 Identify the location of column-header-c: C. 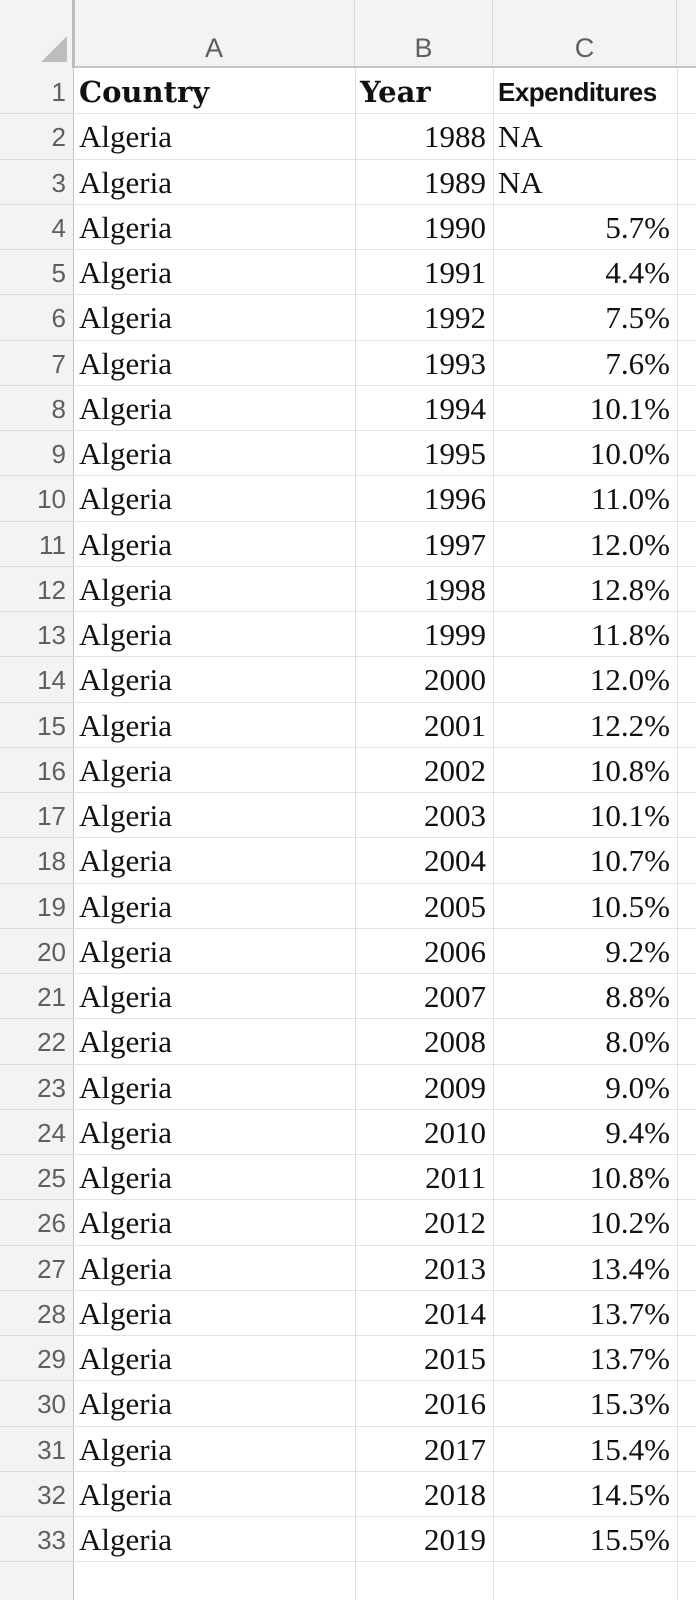
(585, 33).